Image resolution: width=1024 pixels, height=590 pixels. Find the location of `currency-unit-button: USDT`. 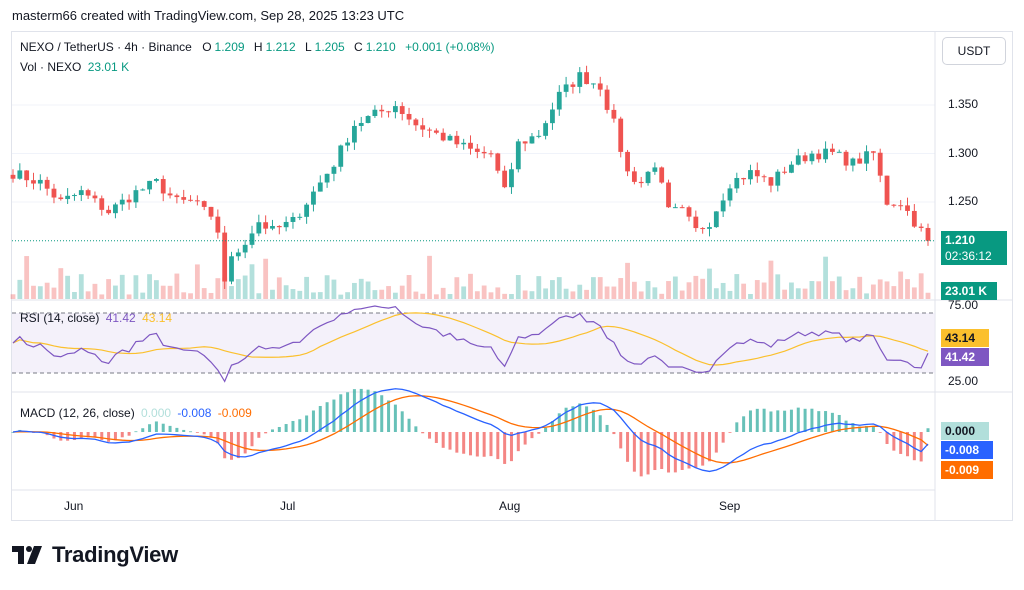

currency-unit-button: USDT is located at coordinates (974, 51).